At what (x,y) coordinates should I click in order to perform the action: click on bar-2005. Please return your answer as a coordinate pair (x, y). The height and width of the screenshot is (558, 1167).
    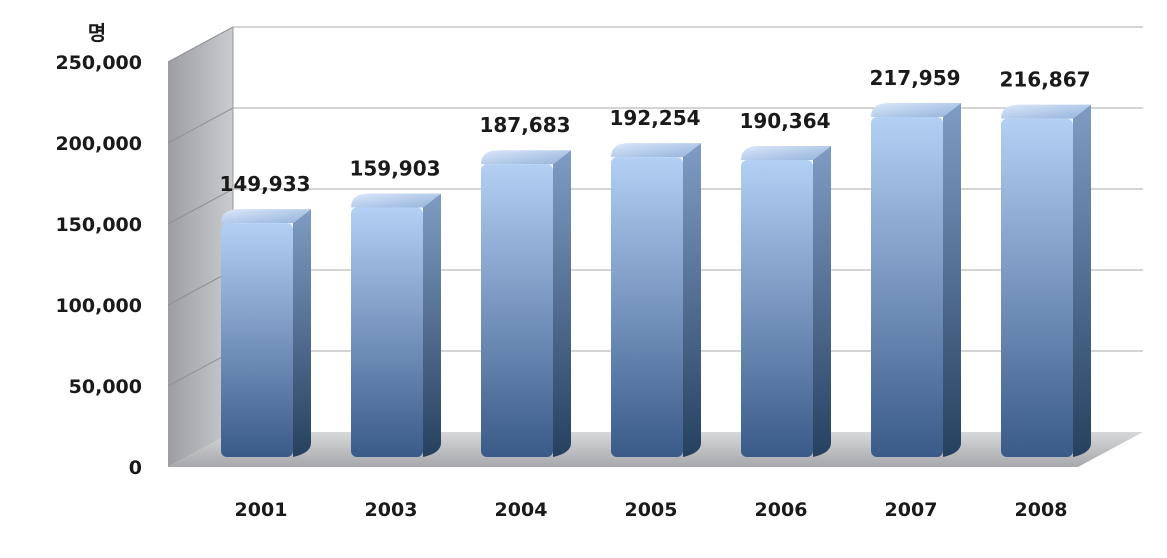
    Looking at the image, I should click on (656, 300).